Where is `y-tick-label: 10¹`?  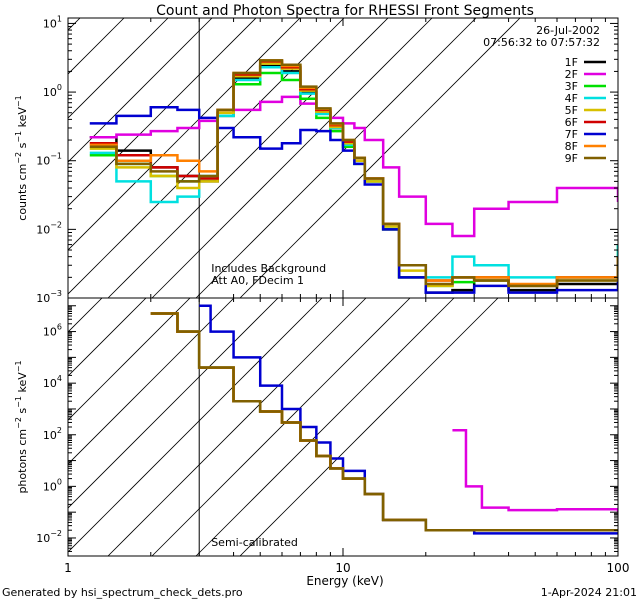 y-tick-label: 10¹ is located at coordinates (52, 22).